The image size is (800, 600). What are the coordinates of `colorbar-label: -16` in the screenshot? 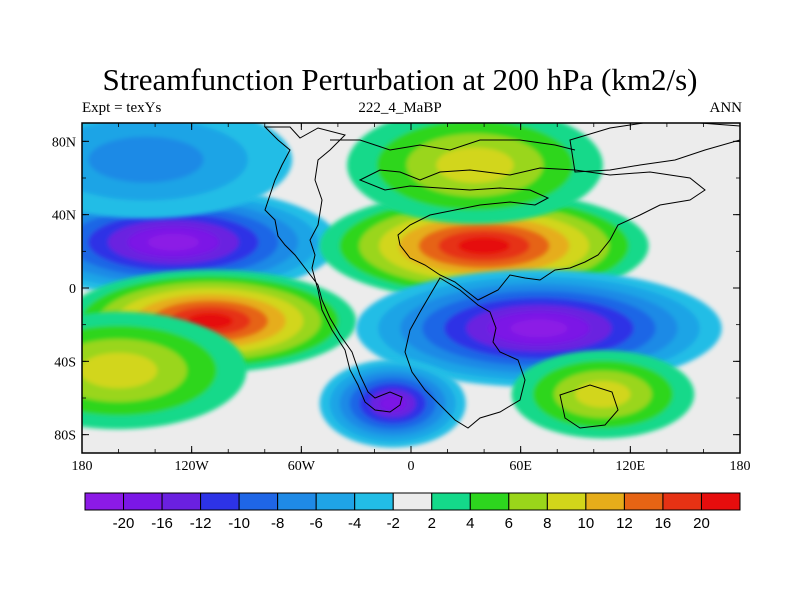 It's located at (162, 523).